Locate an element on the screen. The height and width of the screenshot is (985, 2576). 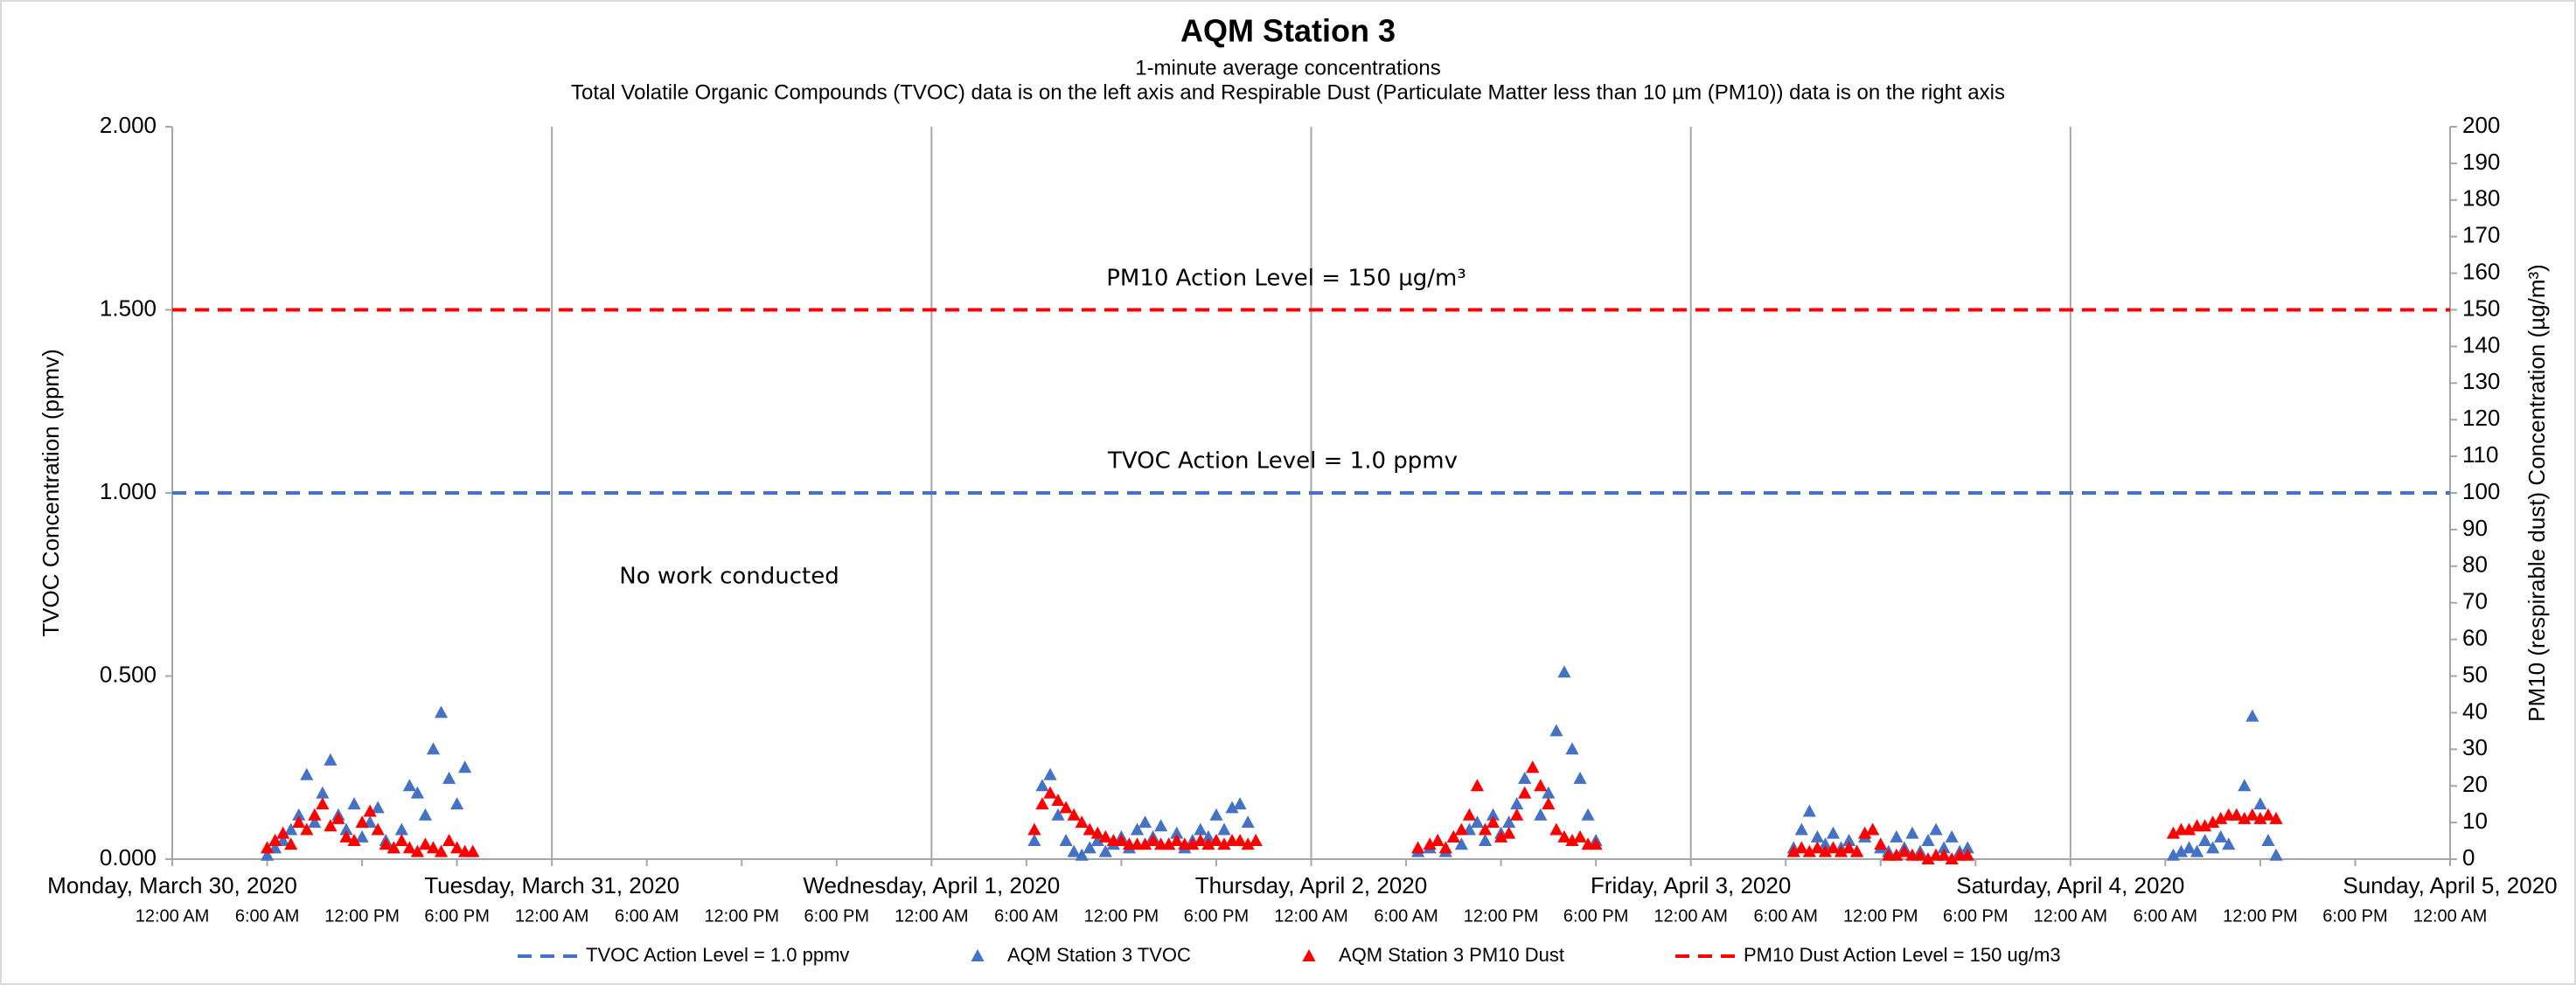
annotation: PM10 Action Level = 150 µg/m³ is located at coordinates (1286, 279).